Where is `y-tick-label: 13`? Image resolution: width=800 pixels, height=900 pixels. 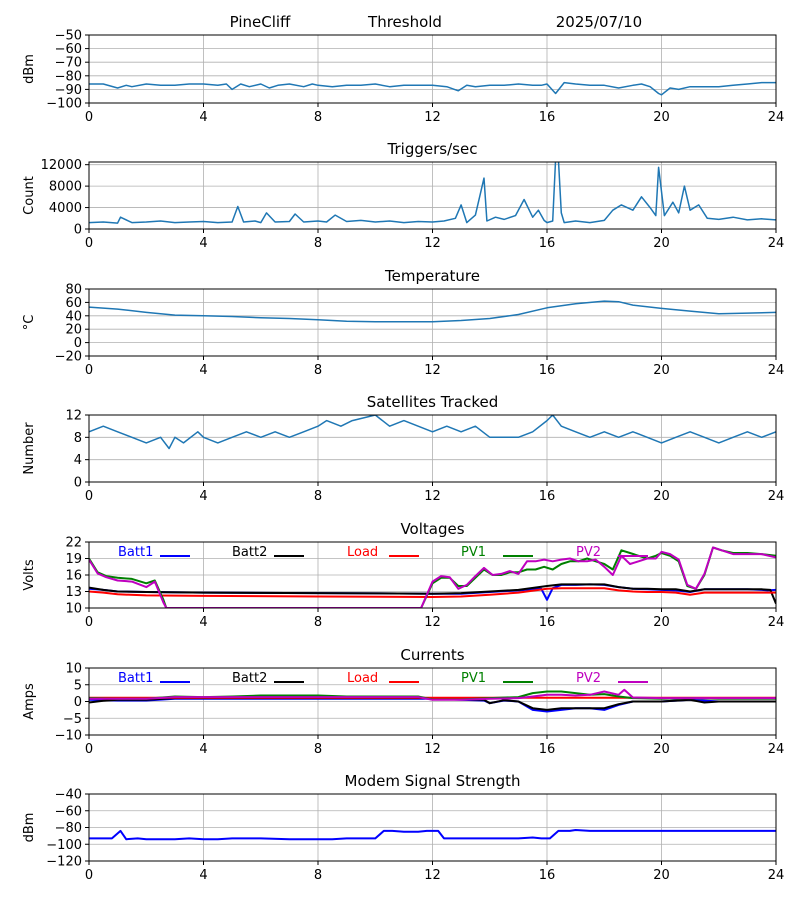
y-tick-label: 13 is located at coordinates (73, 592).